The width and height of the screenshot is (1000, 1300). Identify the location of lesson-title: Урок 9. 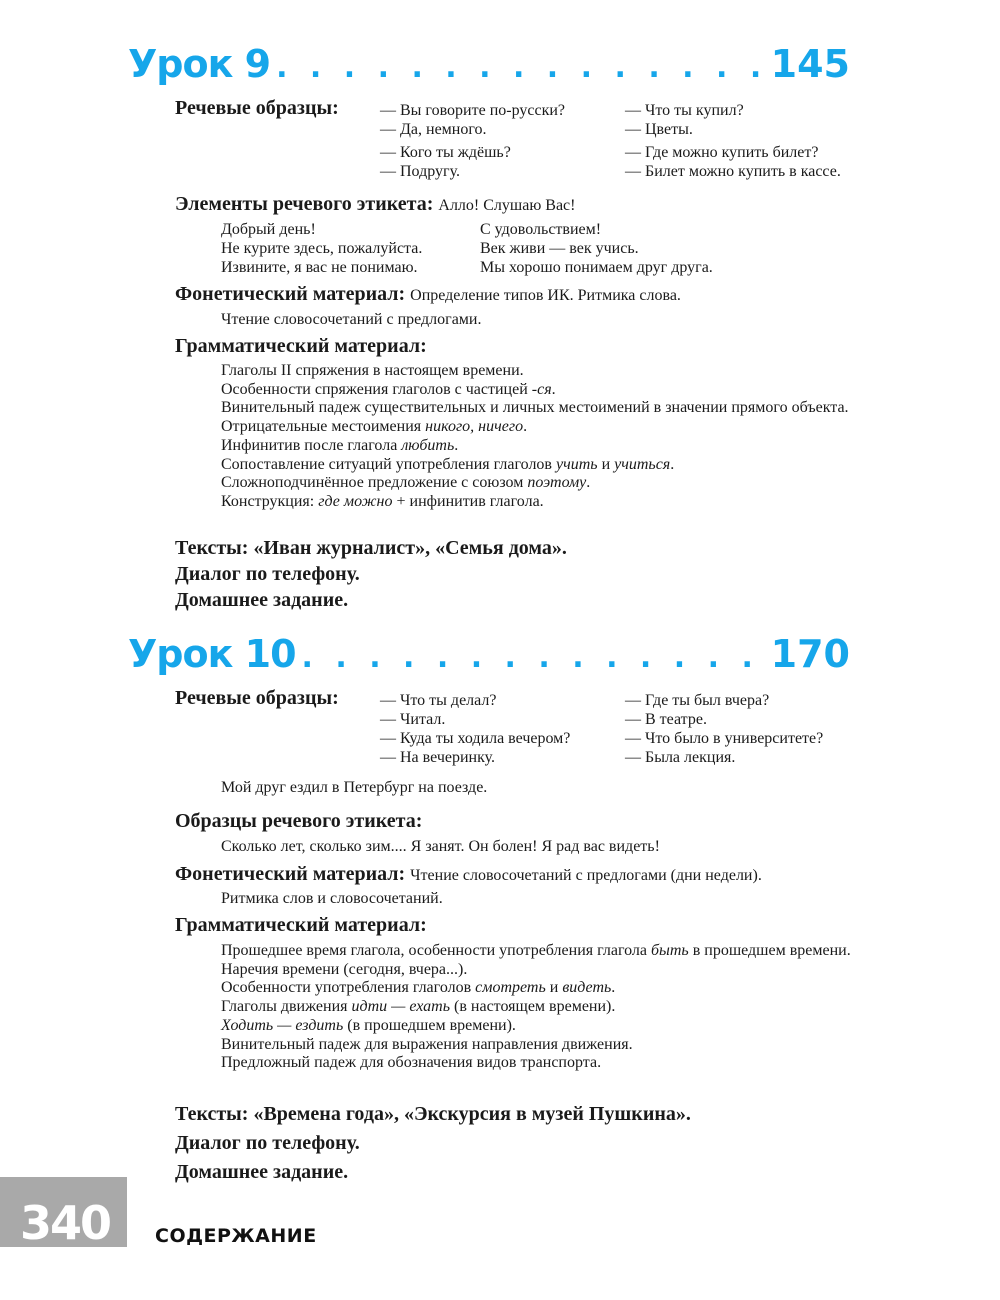
(199, 64).